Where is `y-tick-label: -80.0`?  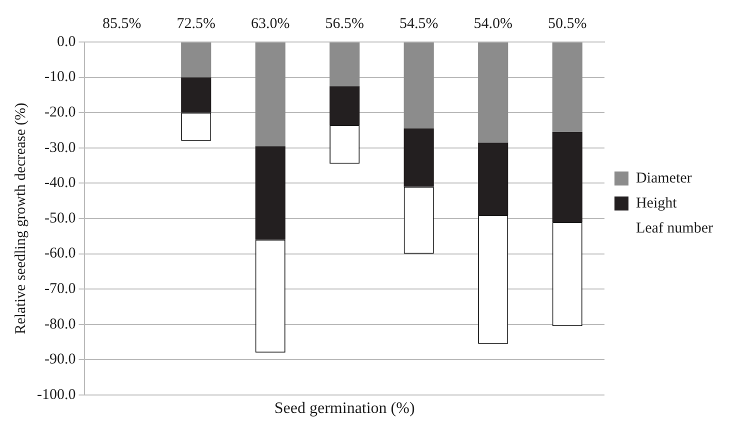
y-tick-label: -80.0 is located at coordinates (60, 324).